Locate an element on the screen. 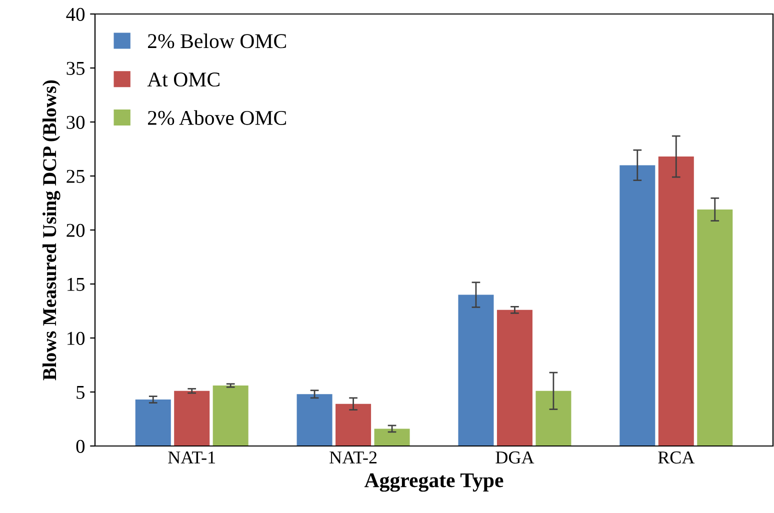 The height and width of the screenshot is (513, 774). y-tick-label: 5 is located at coordinates (80, 392).